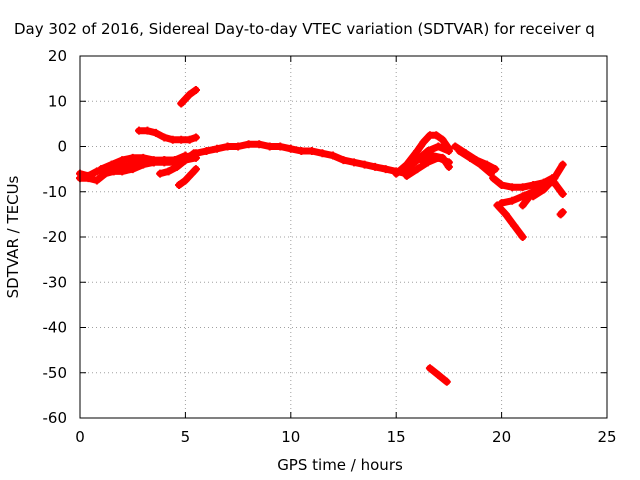 The image size is (640, 480). I want to click on y-tick-label-2: 0, so click(62, 147).